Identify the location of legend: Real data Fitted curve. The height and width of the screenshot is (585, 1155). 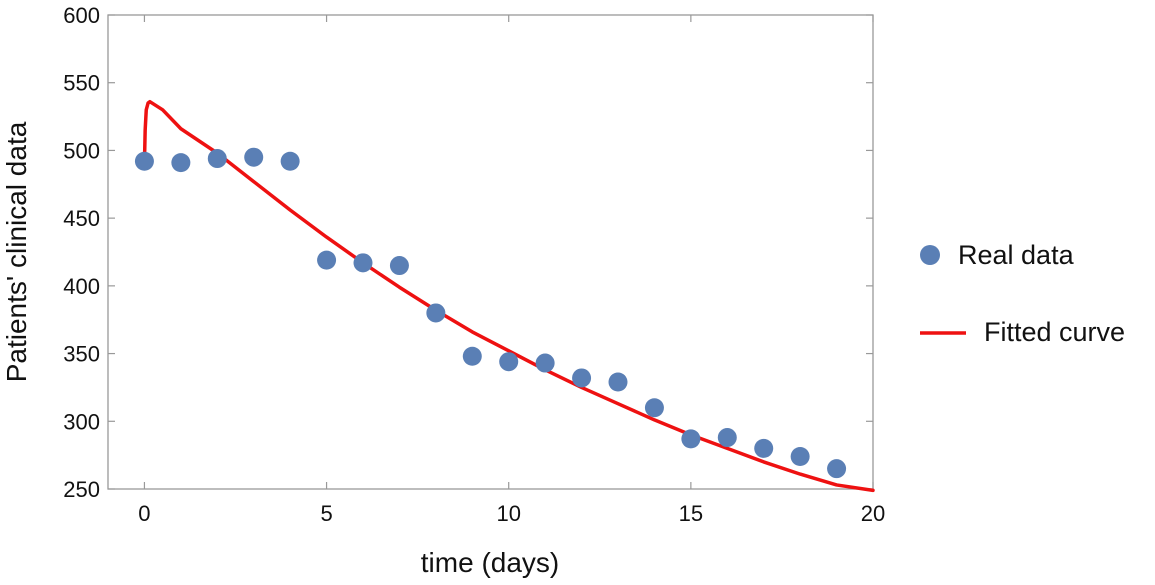
(1022, 293).